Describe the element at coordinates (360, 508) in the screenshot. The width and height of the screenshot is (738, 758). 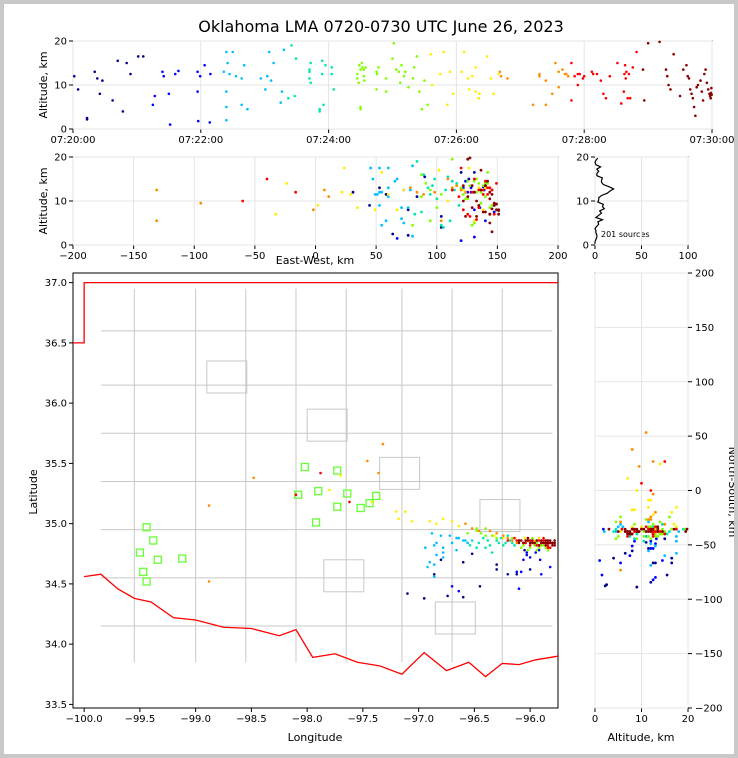
I see `lma-station` at that location.